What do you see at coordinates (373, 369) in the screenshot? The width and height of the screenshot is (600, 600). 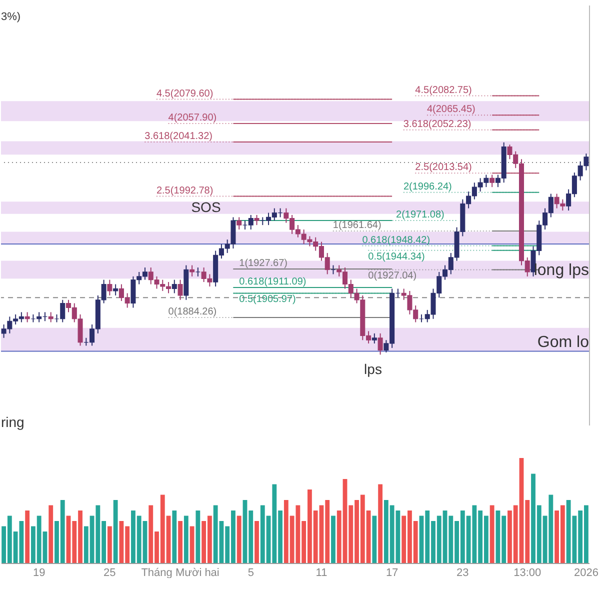 I see `annotation: lps` at bounding box center [373, 369].